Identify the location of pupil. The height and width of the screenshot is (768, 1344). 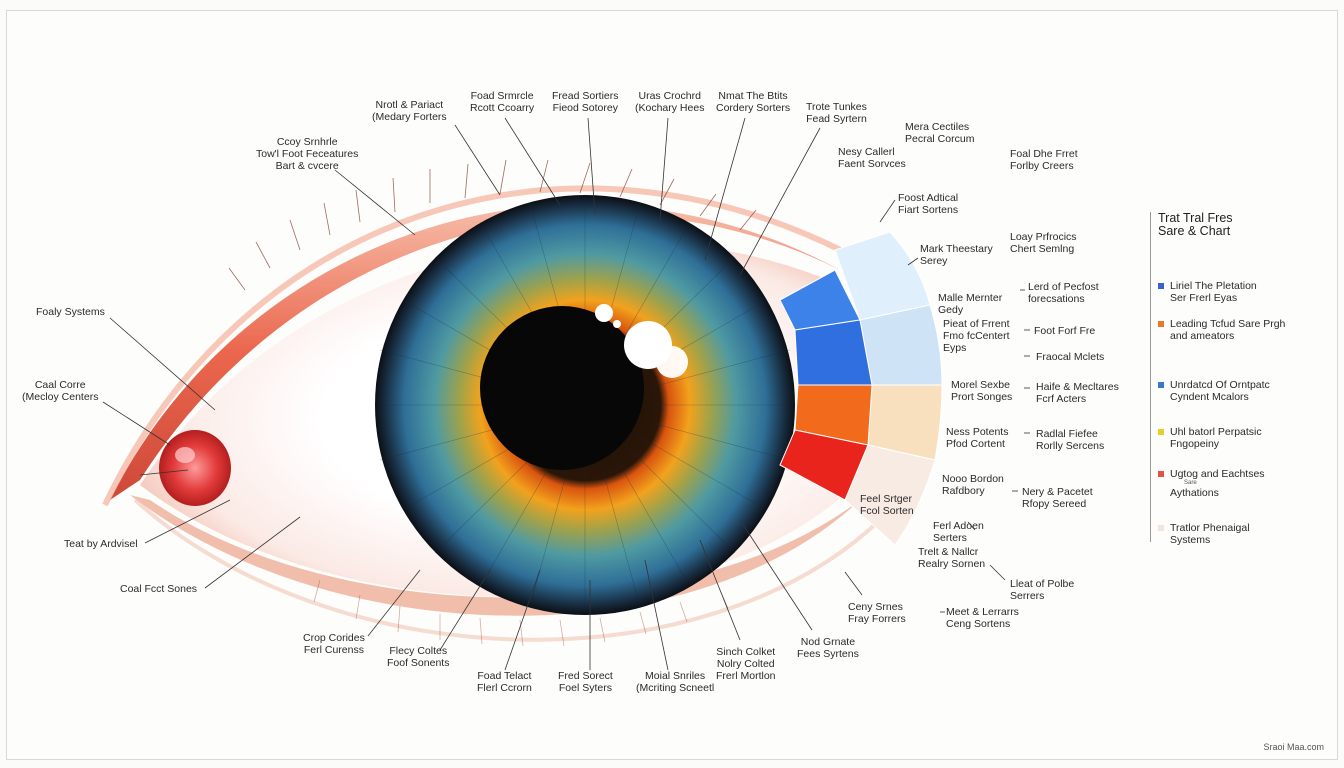
(562, 388).